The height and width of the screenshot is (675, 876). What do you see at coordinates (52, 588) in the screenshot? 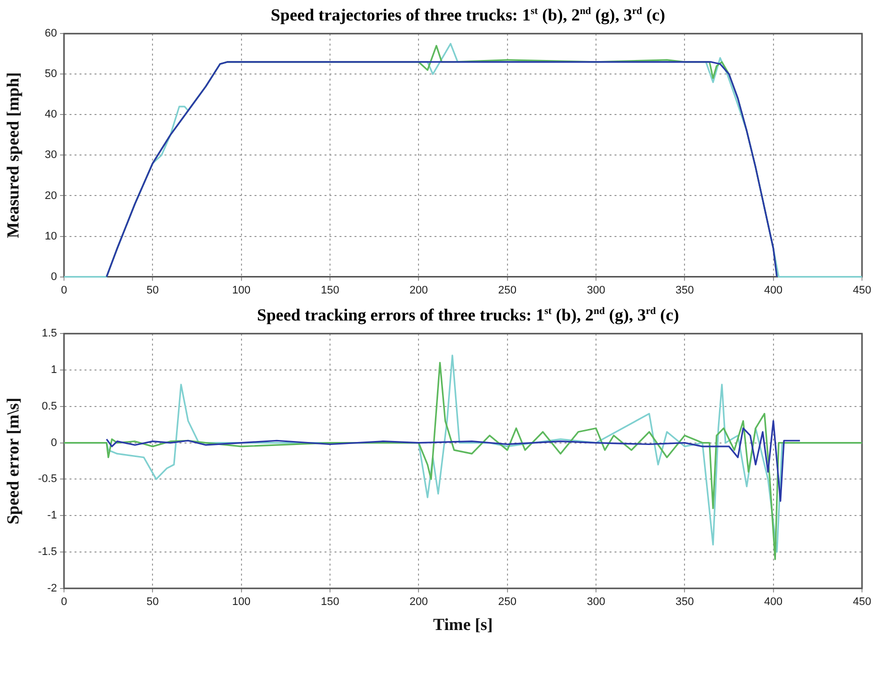
I see `y-tick-label: -2` at bounding box center [52, 588].